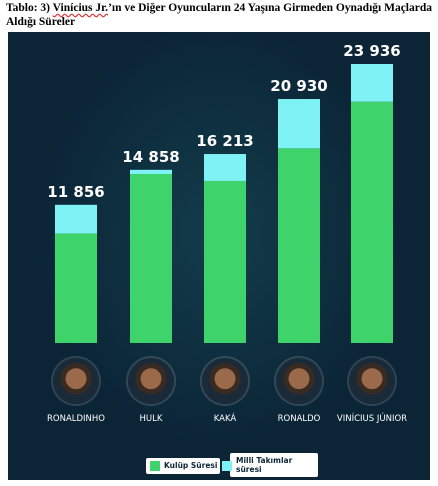  I want to click on bar-national-kaka, so click(225, 167).